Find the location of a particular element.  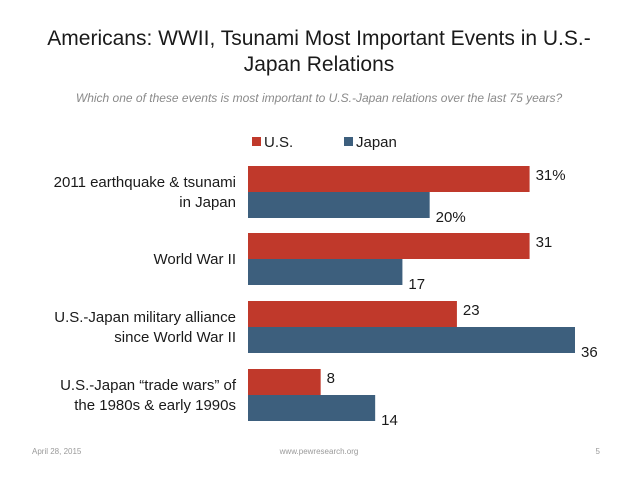

category-label-2-0: U.S.-Japan military alliance is located at coordinates (145, 317).